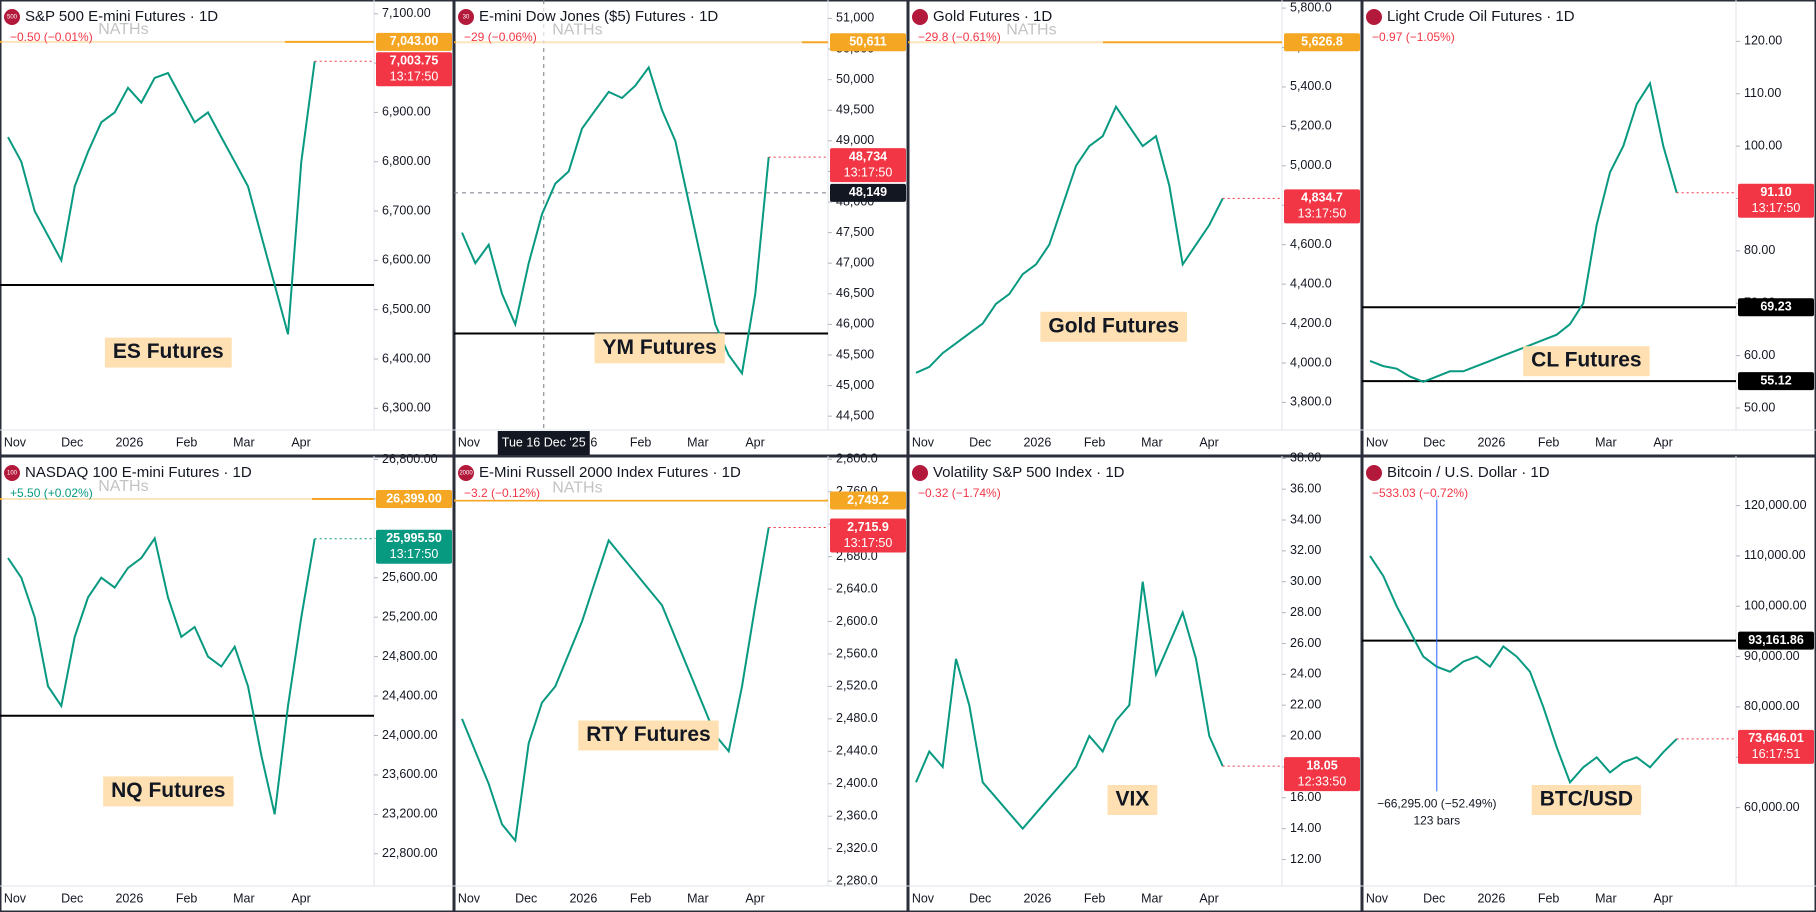 The height and width of the screenshot is (912, 1816). I want to click on y-tick-label: 45,500, so click(855, 354).